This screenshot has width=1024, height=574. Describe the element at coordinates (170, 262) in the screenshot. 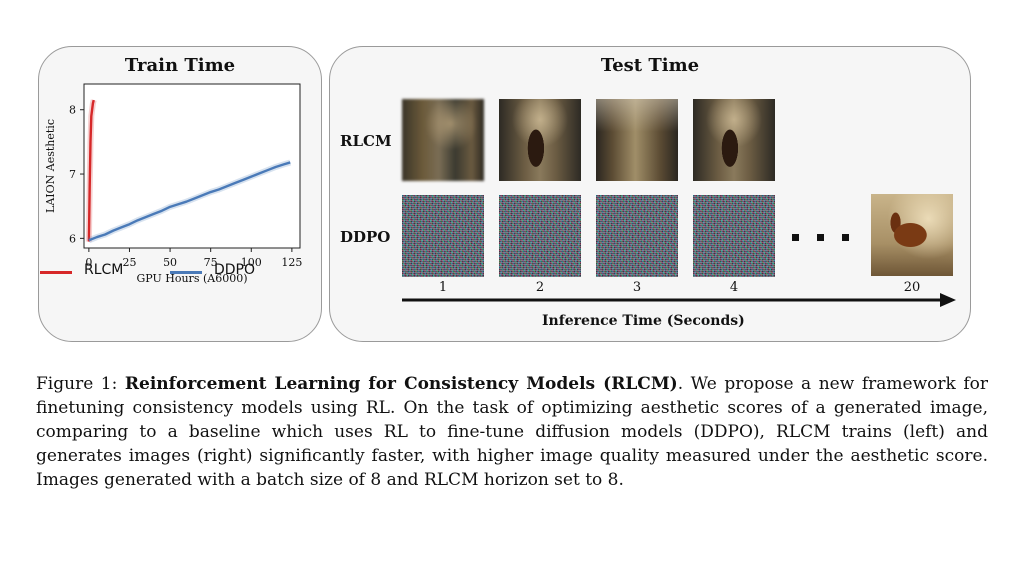

I see `x-tick-label: 50` at that location.